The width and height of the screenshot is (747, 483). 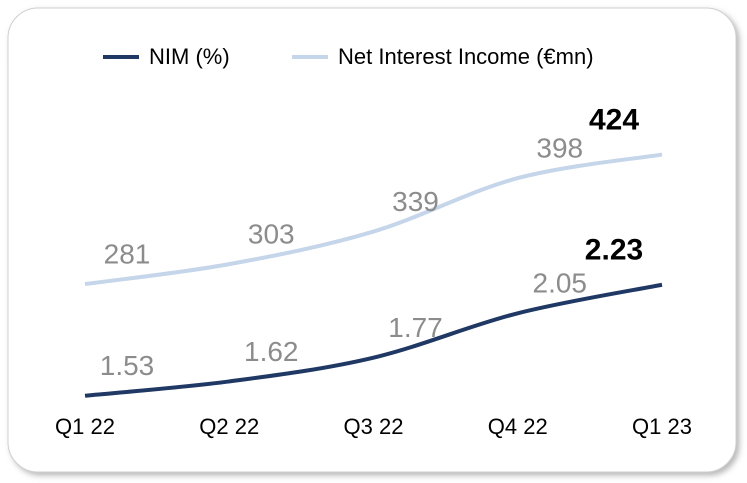 What do you see at coordinates (466, 56) in the screenshot?
I see `legend-label: Net Interest Income (€mn)` at bounding box center [466, 56].